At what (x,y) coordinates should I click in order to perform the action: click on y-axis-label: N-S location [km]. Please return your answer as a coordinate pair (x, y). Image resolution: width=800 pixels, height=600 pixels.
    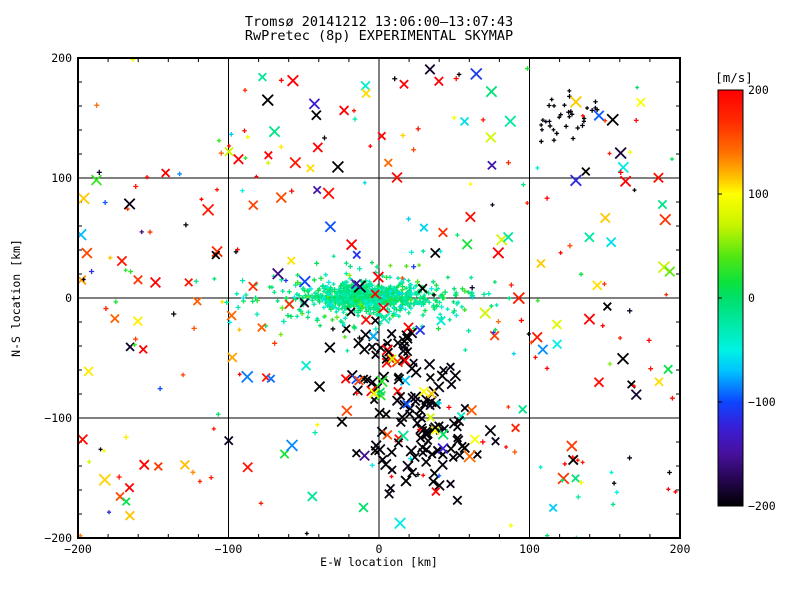
    Looking at the image, I should click on (16, 298).